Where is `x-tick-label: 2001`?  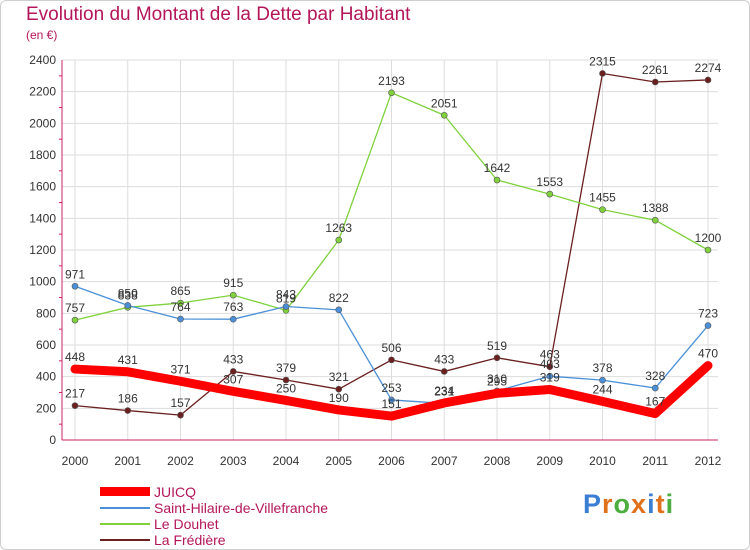
x-tick-label: 2001 is located at coordinates (127, 461).